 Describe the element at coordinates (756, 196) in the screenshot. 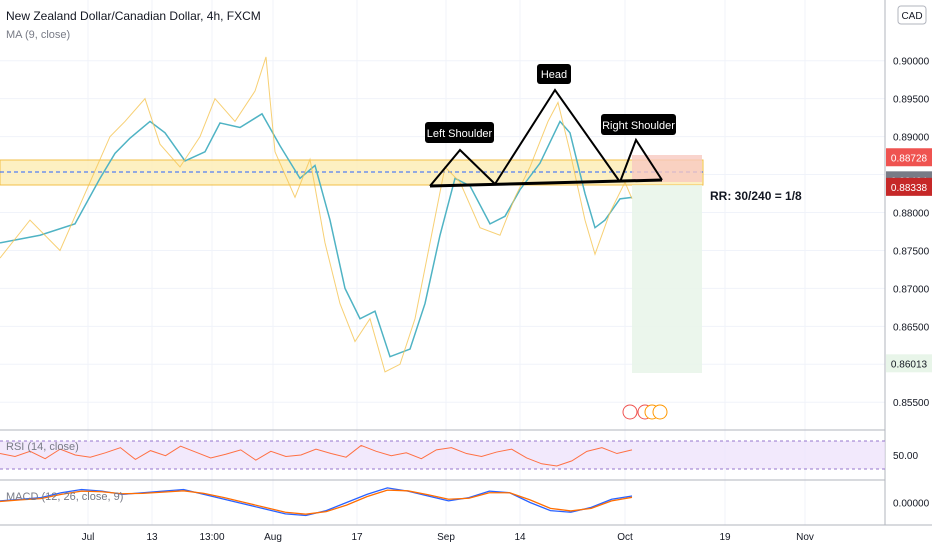

I see `risk-reward-note: RR: 30/240 = 1/8` at that location.